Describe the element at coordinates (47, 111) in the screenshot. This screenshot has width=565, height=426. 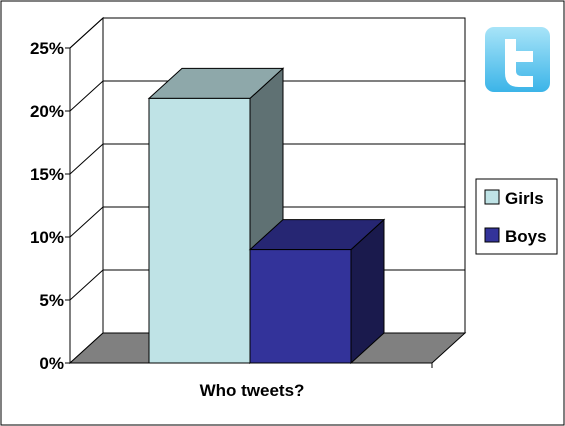
I see `y-tick-label: 20%` at that location.